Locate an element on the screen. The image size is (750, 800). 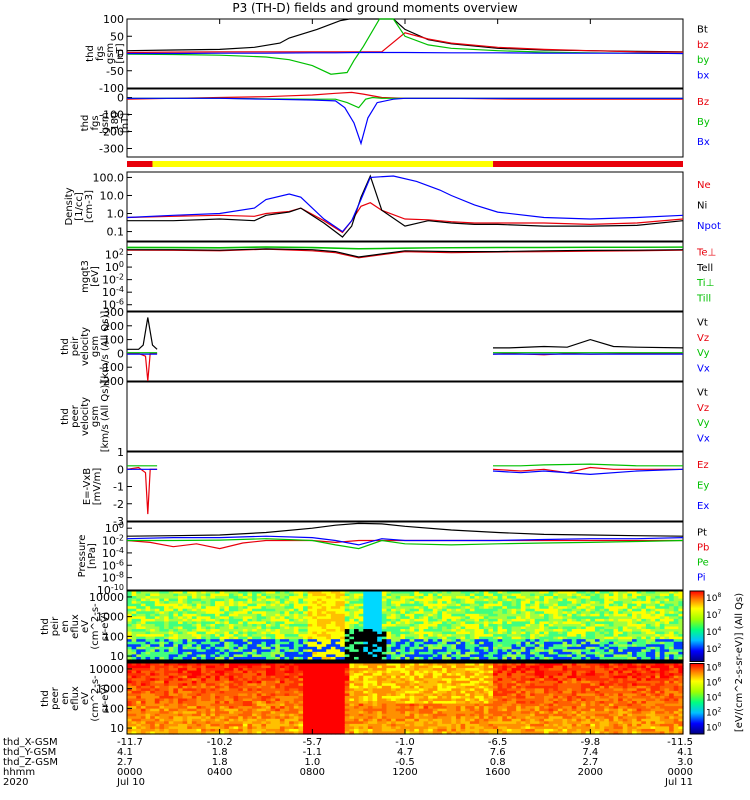
legend-Tell: Tell is located at coordinates (704, 268).